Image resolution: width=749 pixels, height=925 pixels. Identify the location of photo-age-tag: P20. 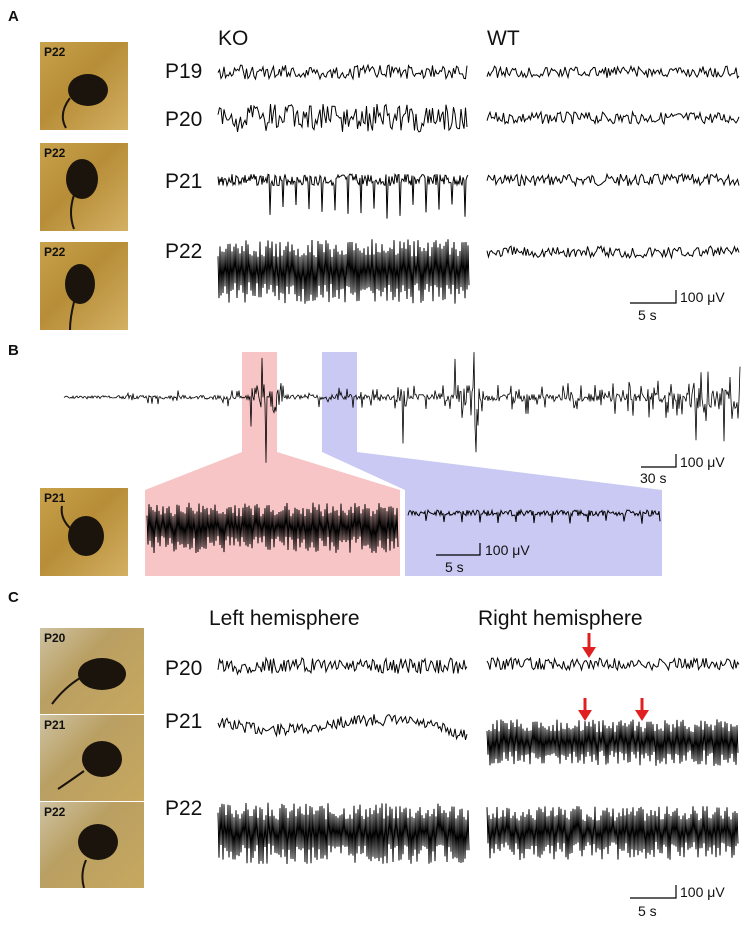
(55, 638).